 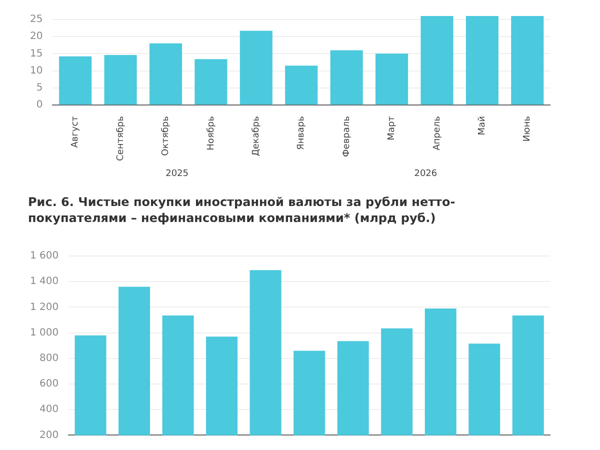 What do you see at coordinates (257, 136) in the screenshot?
I see `x-tick-label: Декабрь` at bounding box center [257, 136].